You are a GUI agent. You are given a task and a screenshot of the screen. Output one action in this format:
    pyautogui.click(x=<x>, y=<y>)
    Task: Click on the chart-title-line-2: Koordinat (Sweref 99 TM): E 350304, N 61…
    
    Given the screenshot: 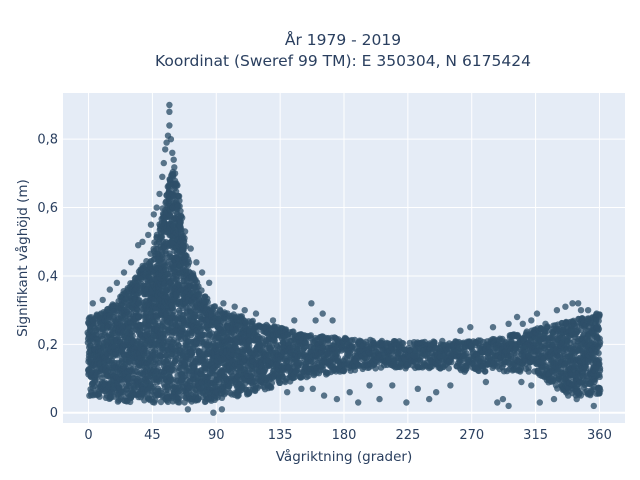 What is the action you would take?
    pyautogui.click(x=343, y=61)
    